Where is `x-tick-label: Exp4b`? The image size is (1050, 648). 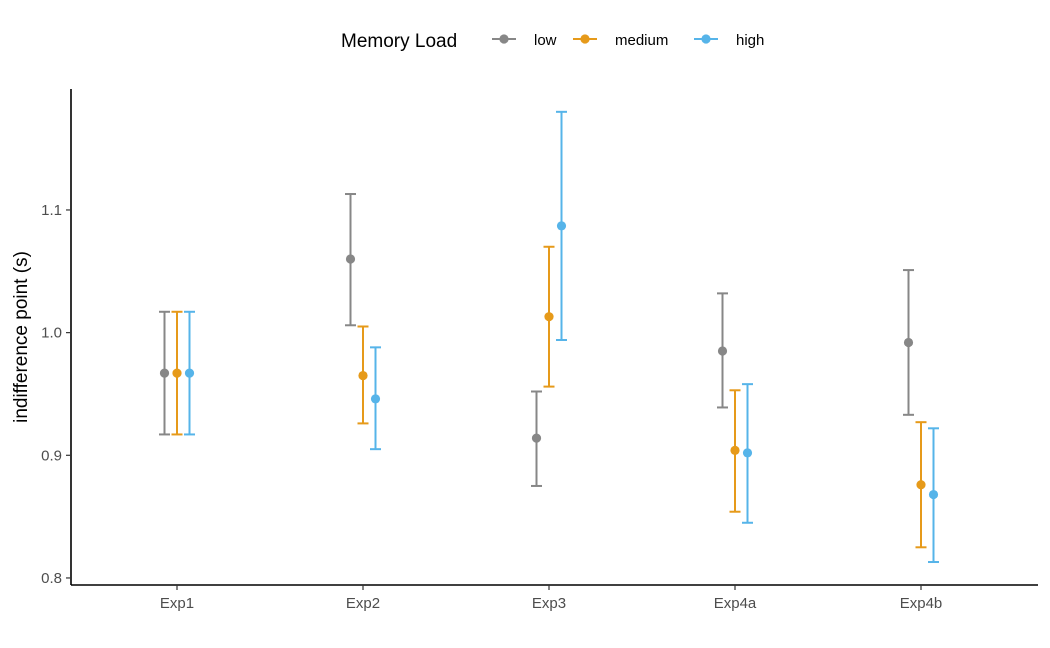 x-tick-label: Exp4b is located at coordinates (921, 603).